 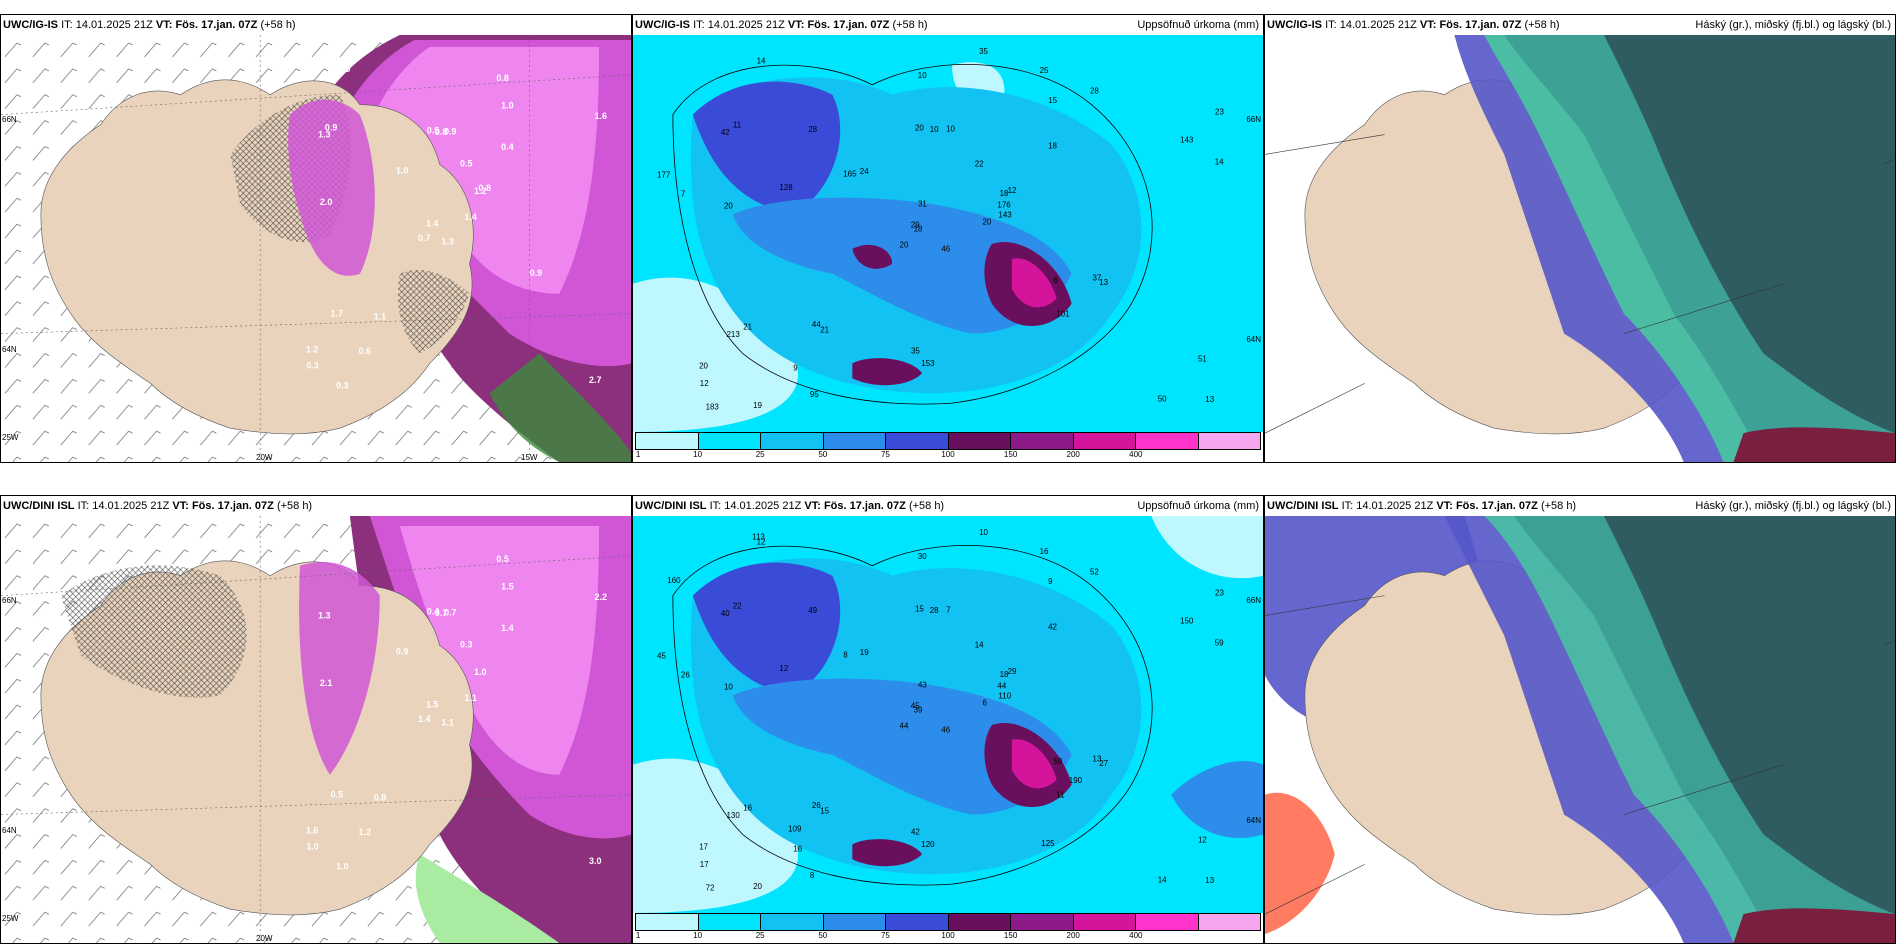 What do you see at coordinates (715, 506) in the screenshot?
I see `it-label: IT:` at bounding box center [715, 506].